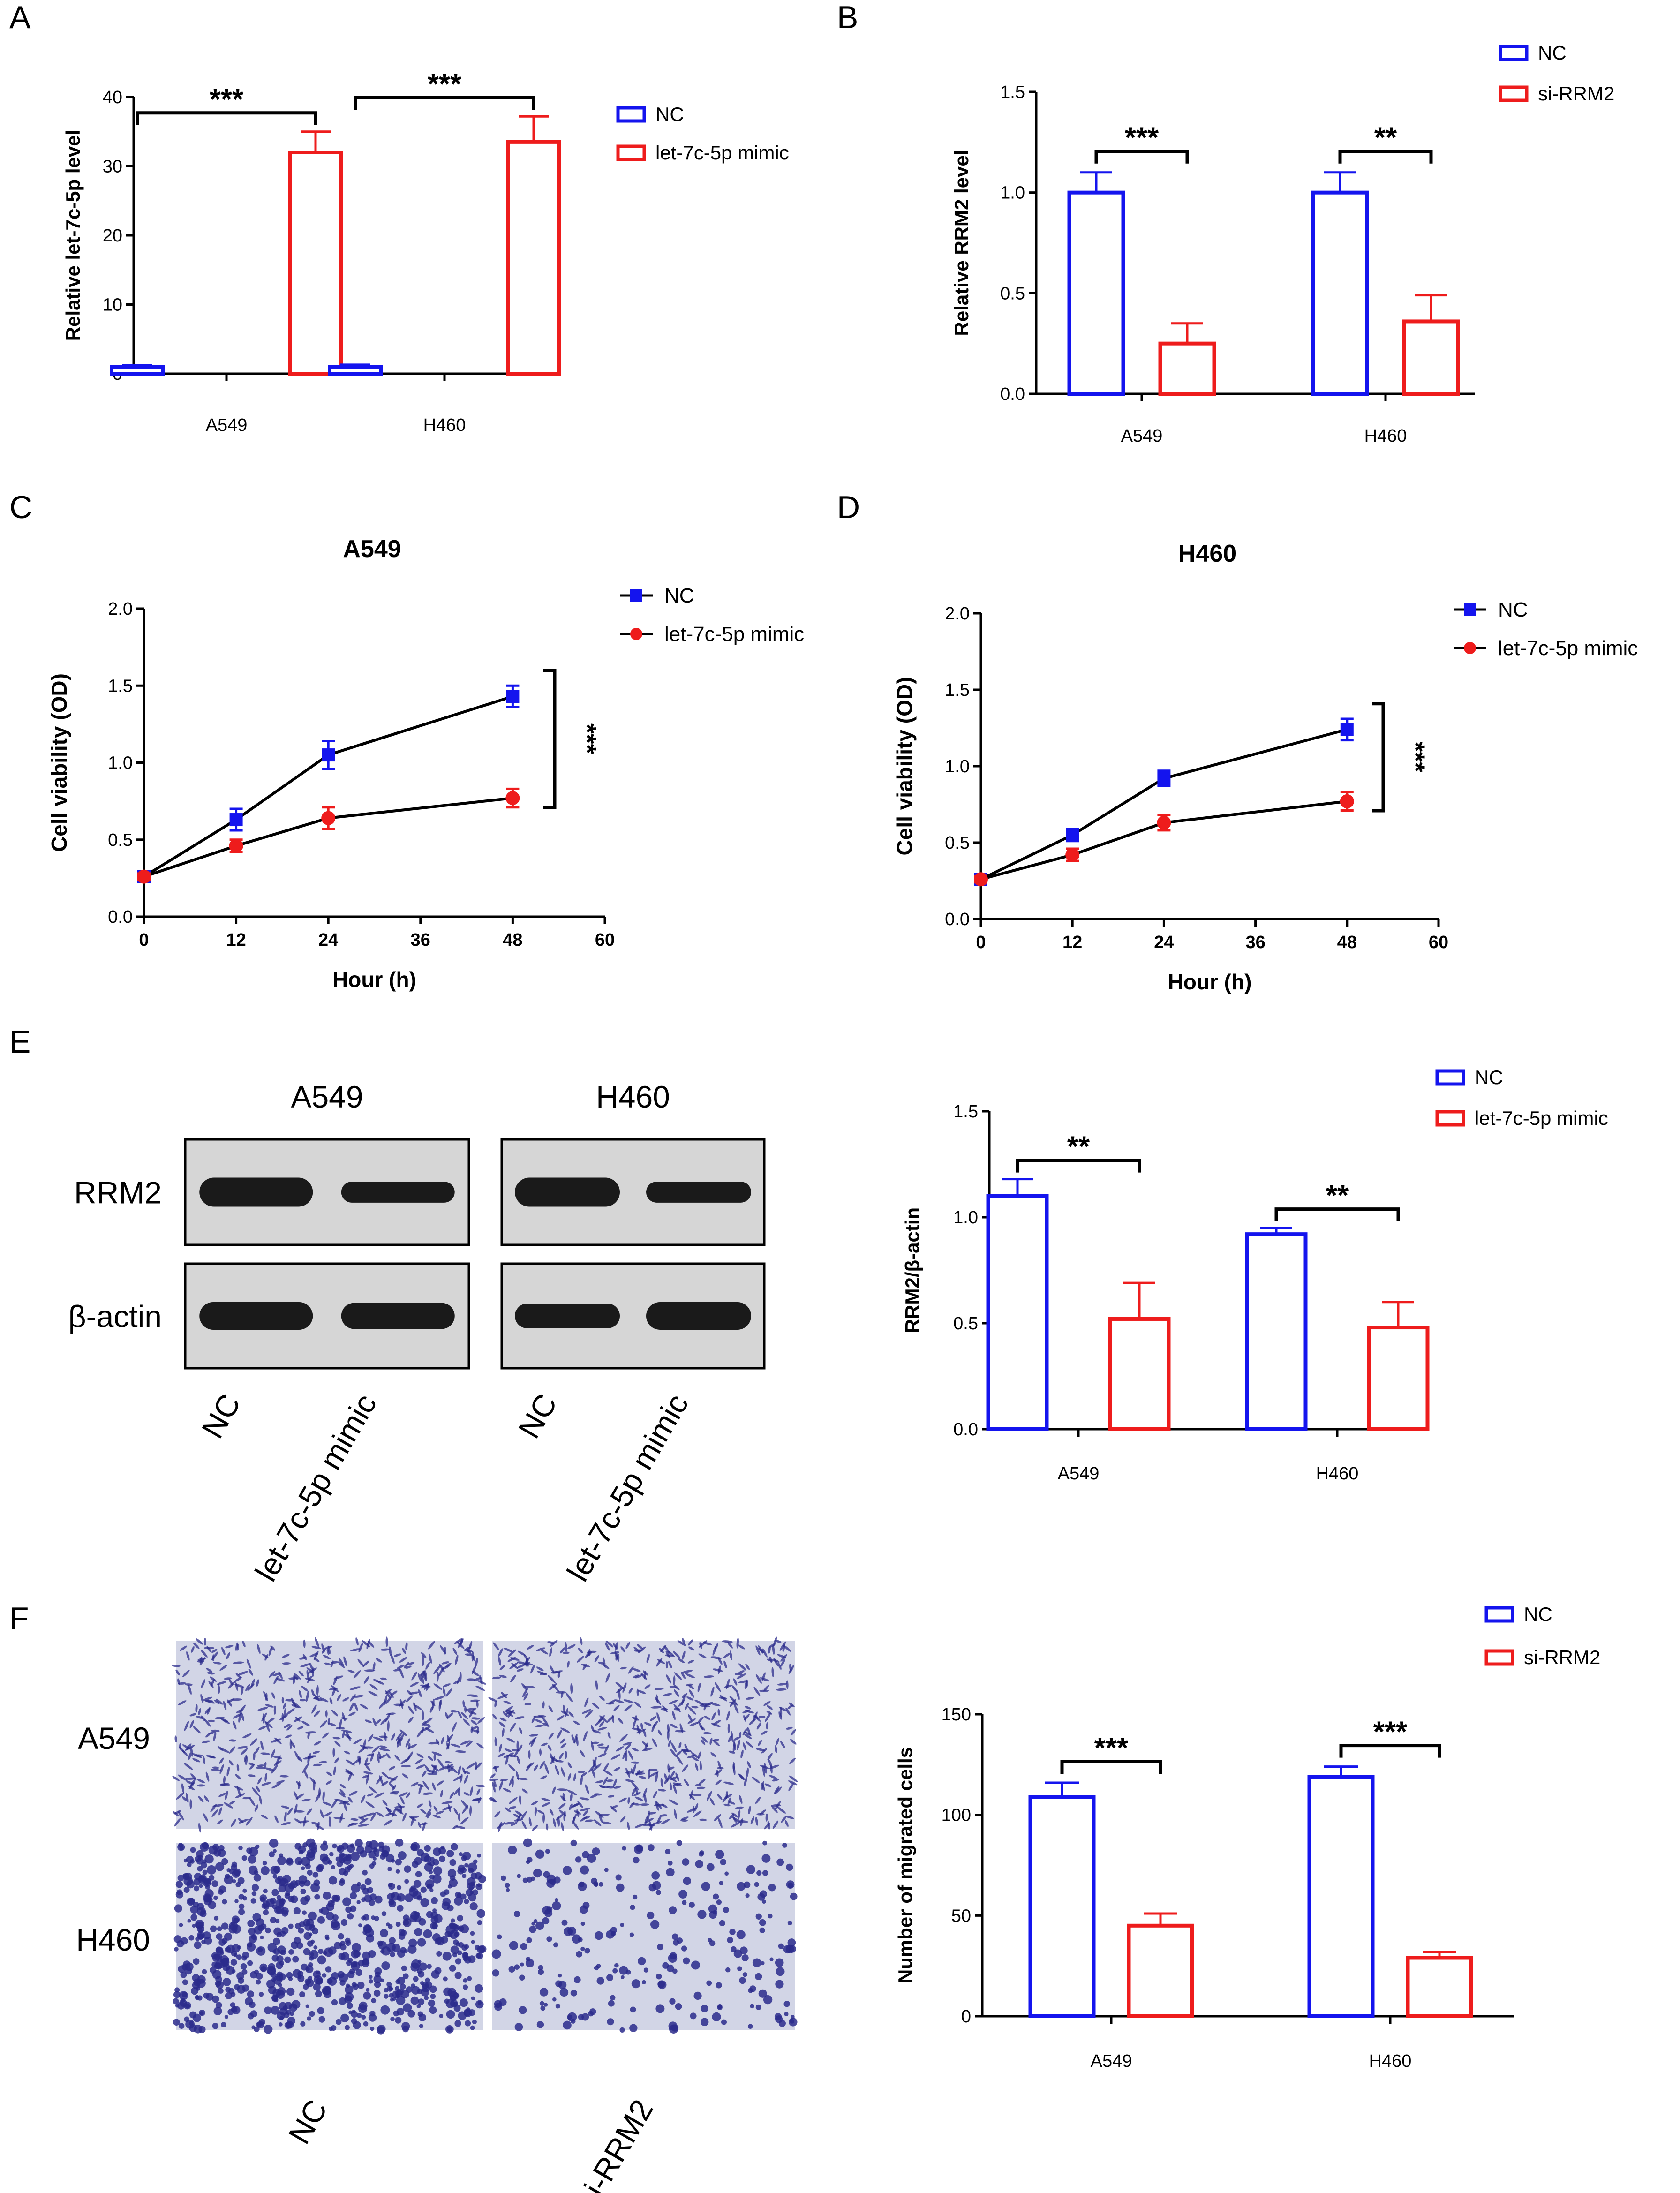 The width and height of the screenshot is (1680, 2193). I want to click on data-point, so click(981, 879).